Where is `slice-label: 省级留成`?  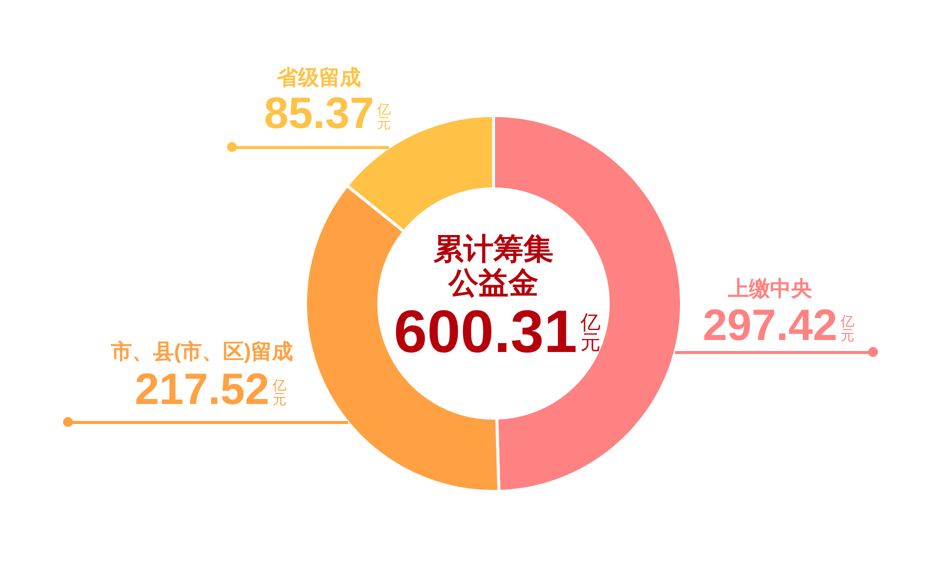 slice-label: 省级留成 is located at coordinates (319, 78).